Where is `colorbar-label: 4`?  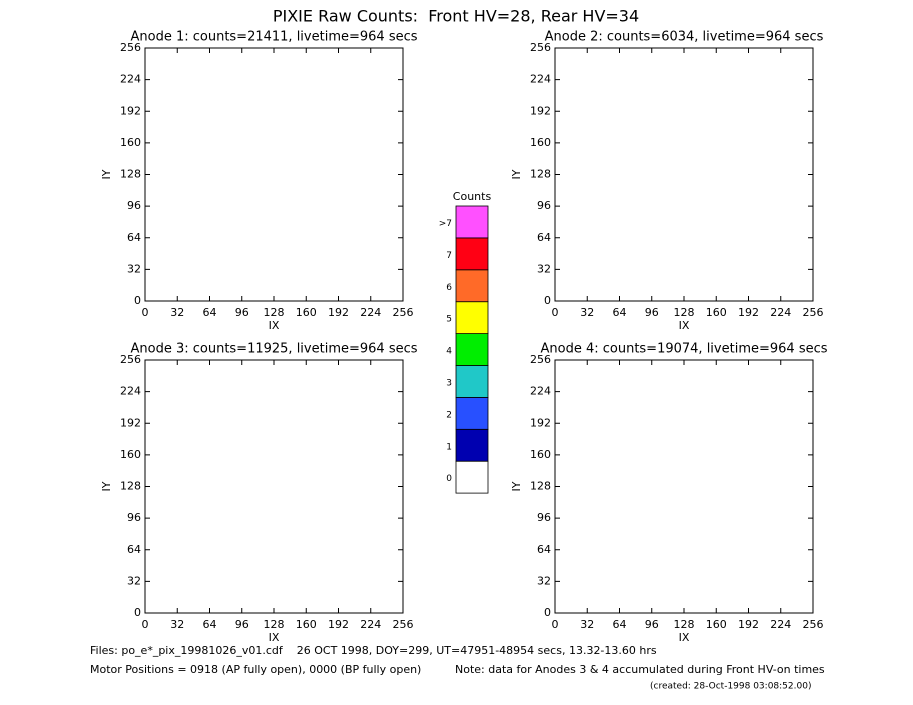
colorbar-label: 4 is located at coordinates (449, 352).